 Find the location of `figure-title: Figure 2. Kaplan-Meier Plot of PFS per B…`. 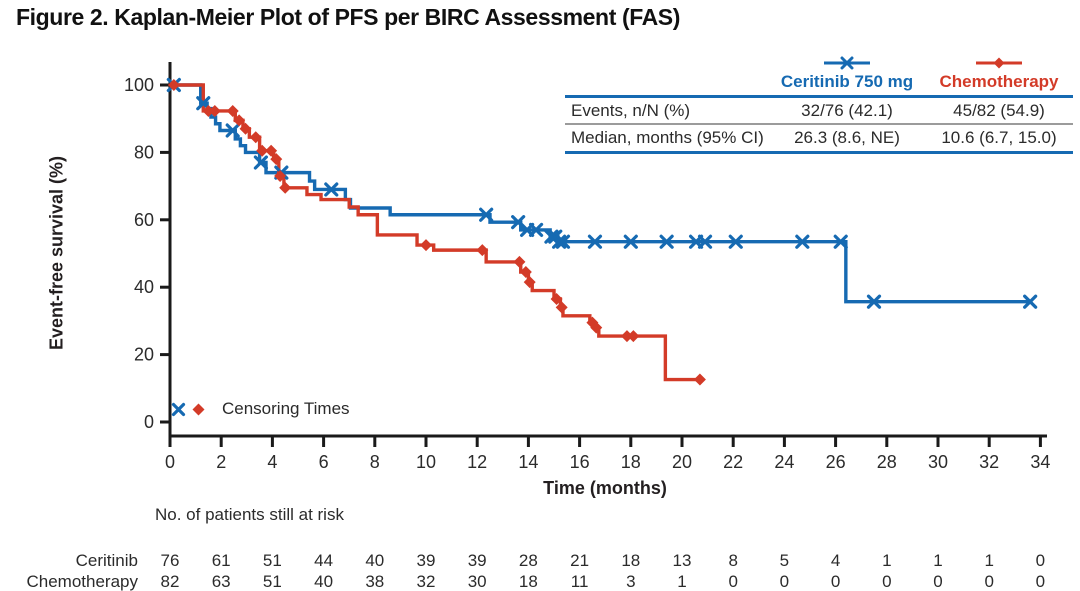

figure-title: Figure 2. Kaplan-Meier Plot of PFS per B… is located at coordinates (348, 17).